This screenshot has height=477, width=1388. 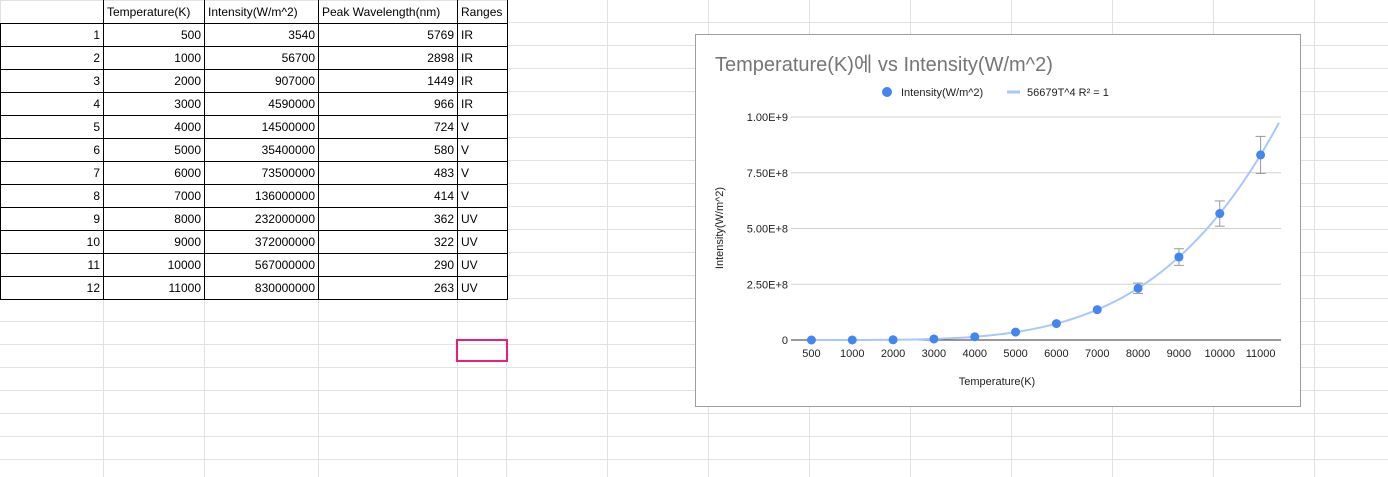 What do you see at coordinates (52, 242) in the screenshot?
I see `row-index-cell: 10` at bounding box center [52, 242].